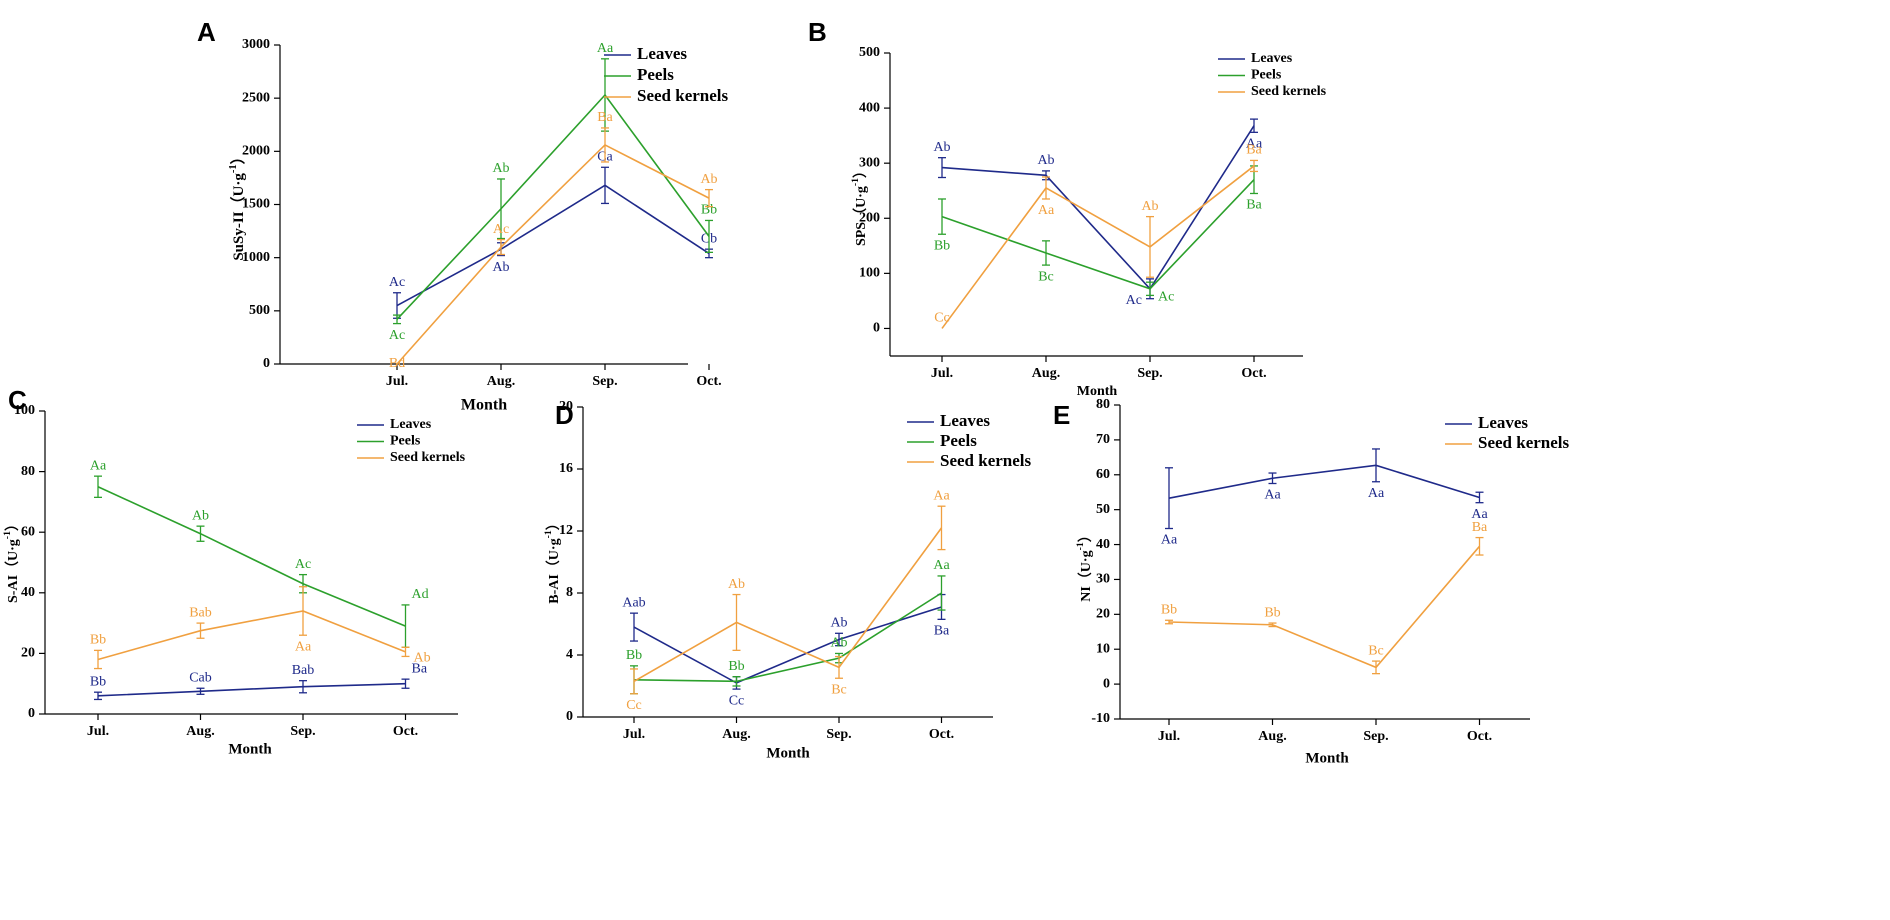  Describe the element at coordinates (1103, 509) in the screenshot. I see `y-tick-label: 50` at that location.